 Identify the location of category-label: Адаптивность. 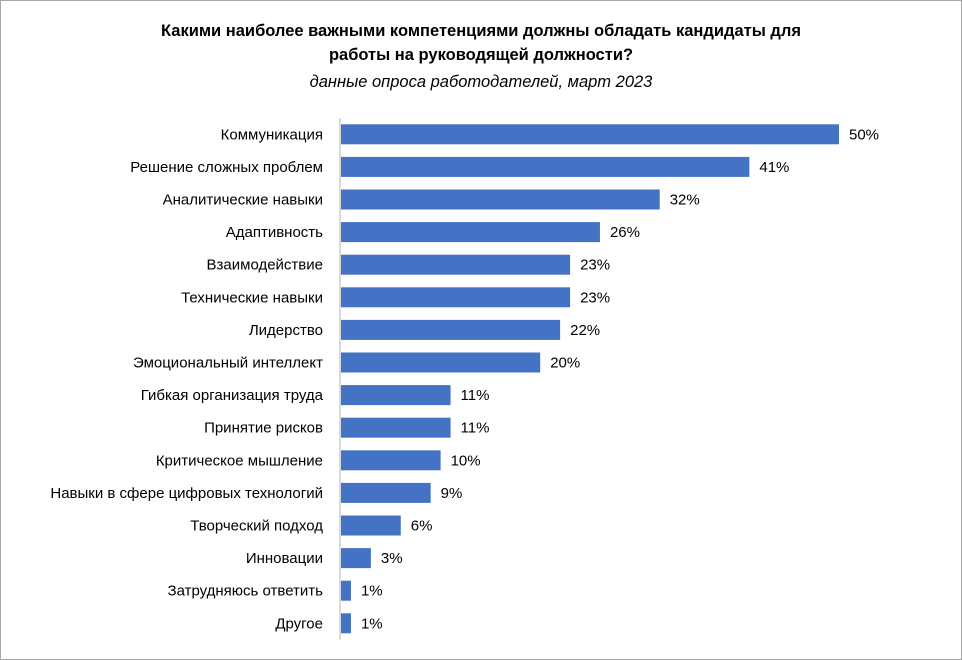
(274, 232).